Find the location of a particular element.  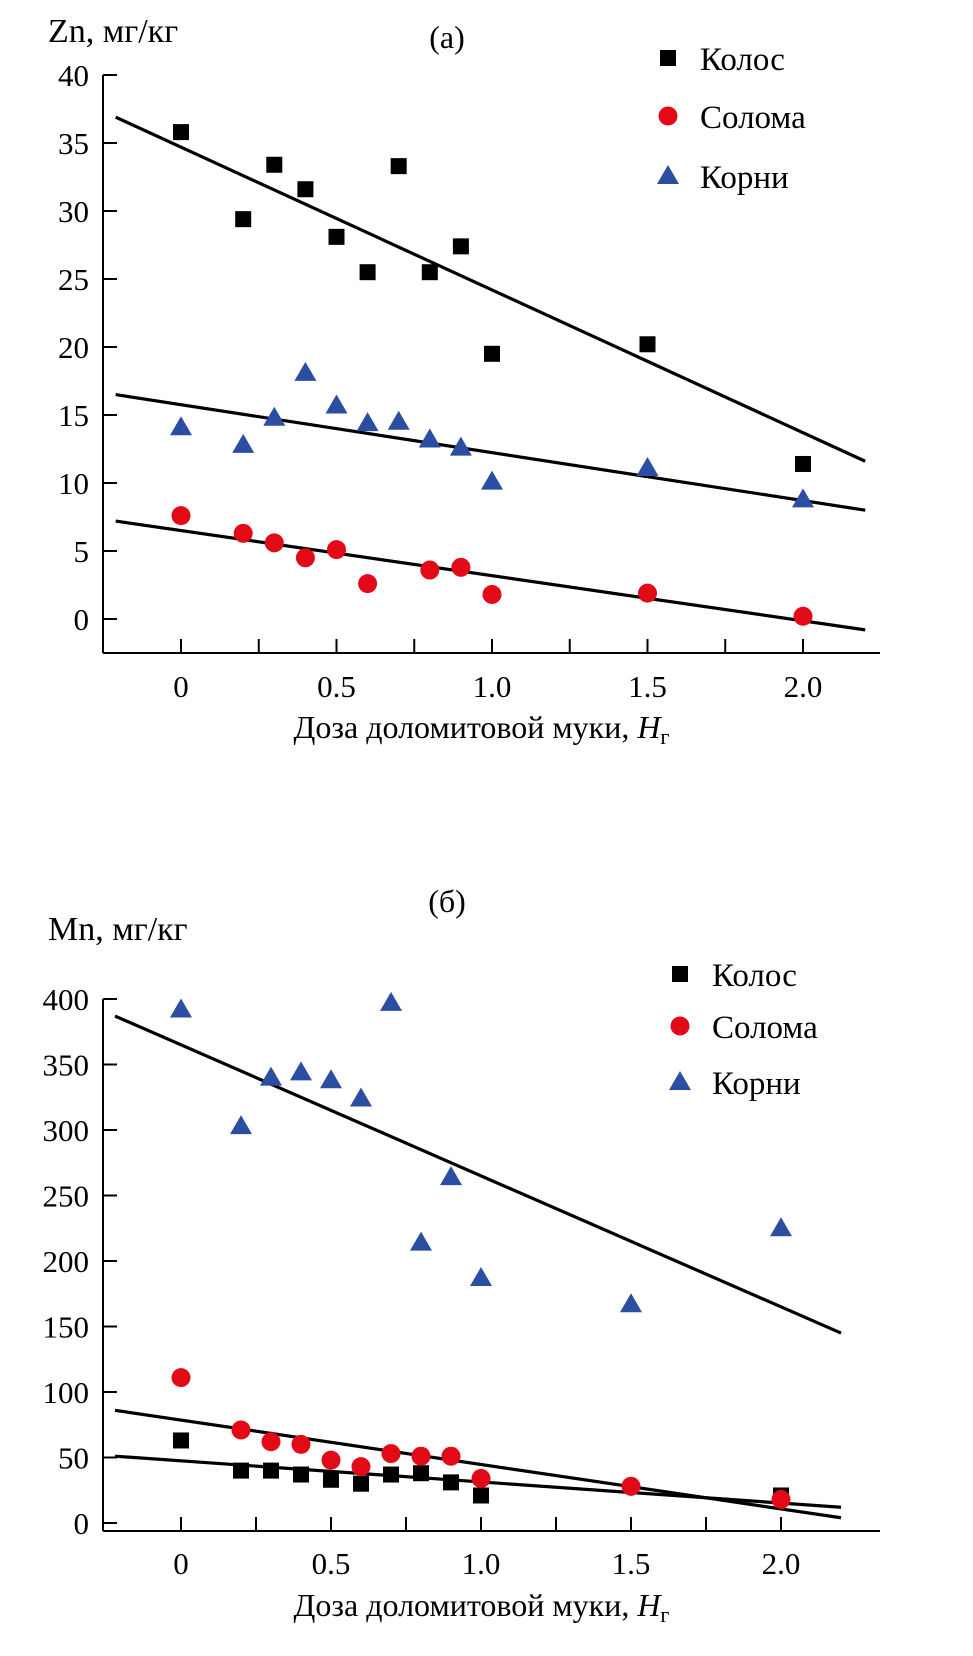

y-tick-label: 20 is located at coordinates (73, 347).